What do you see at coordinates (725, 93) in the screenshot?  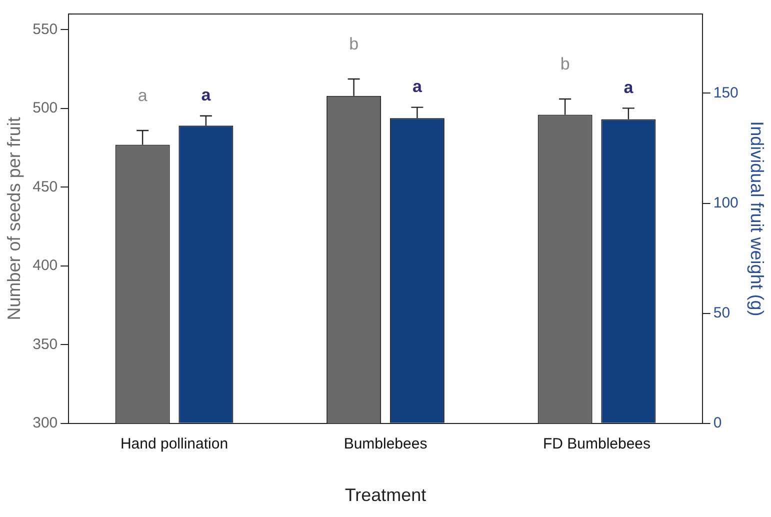 I see `y2-tick-label: 150` at bounding box center [725, 93].